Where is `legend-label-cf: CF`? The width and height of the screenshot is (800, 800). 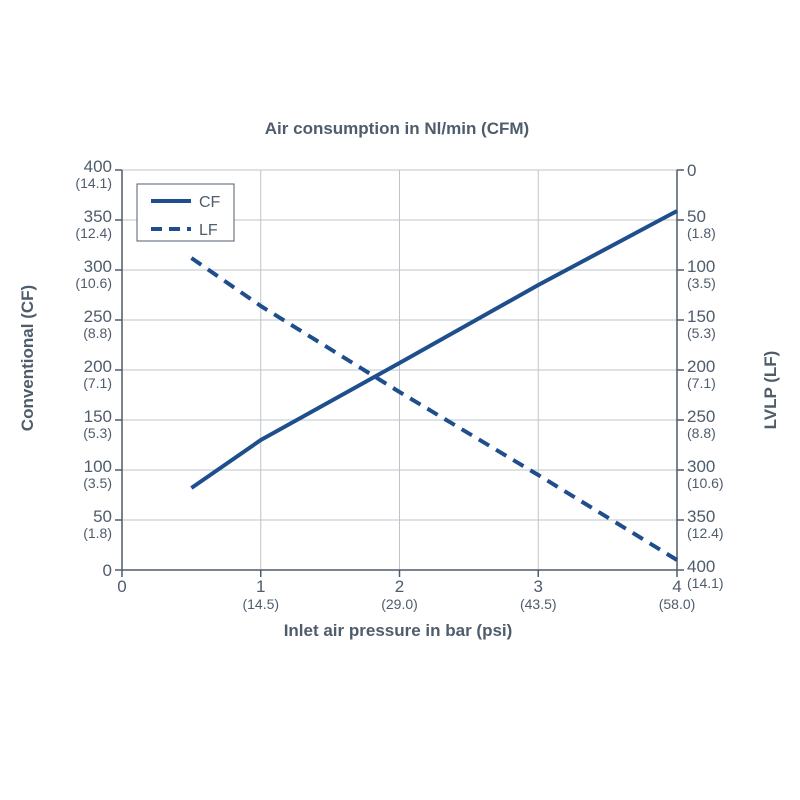 legend-label-cf: CF is located at coordinates (210, 202).